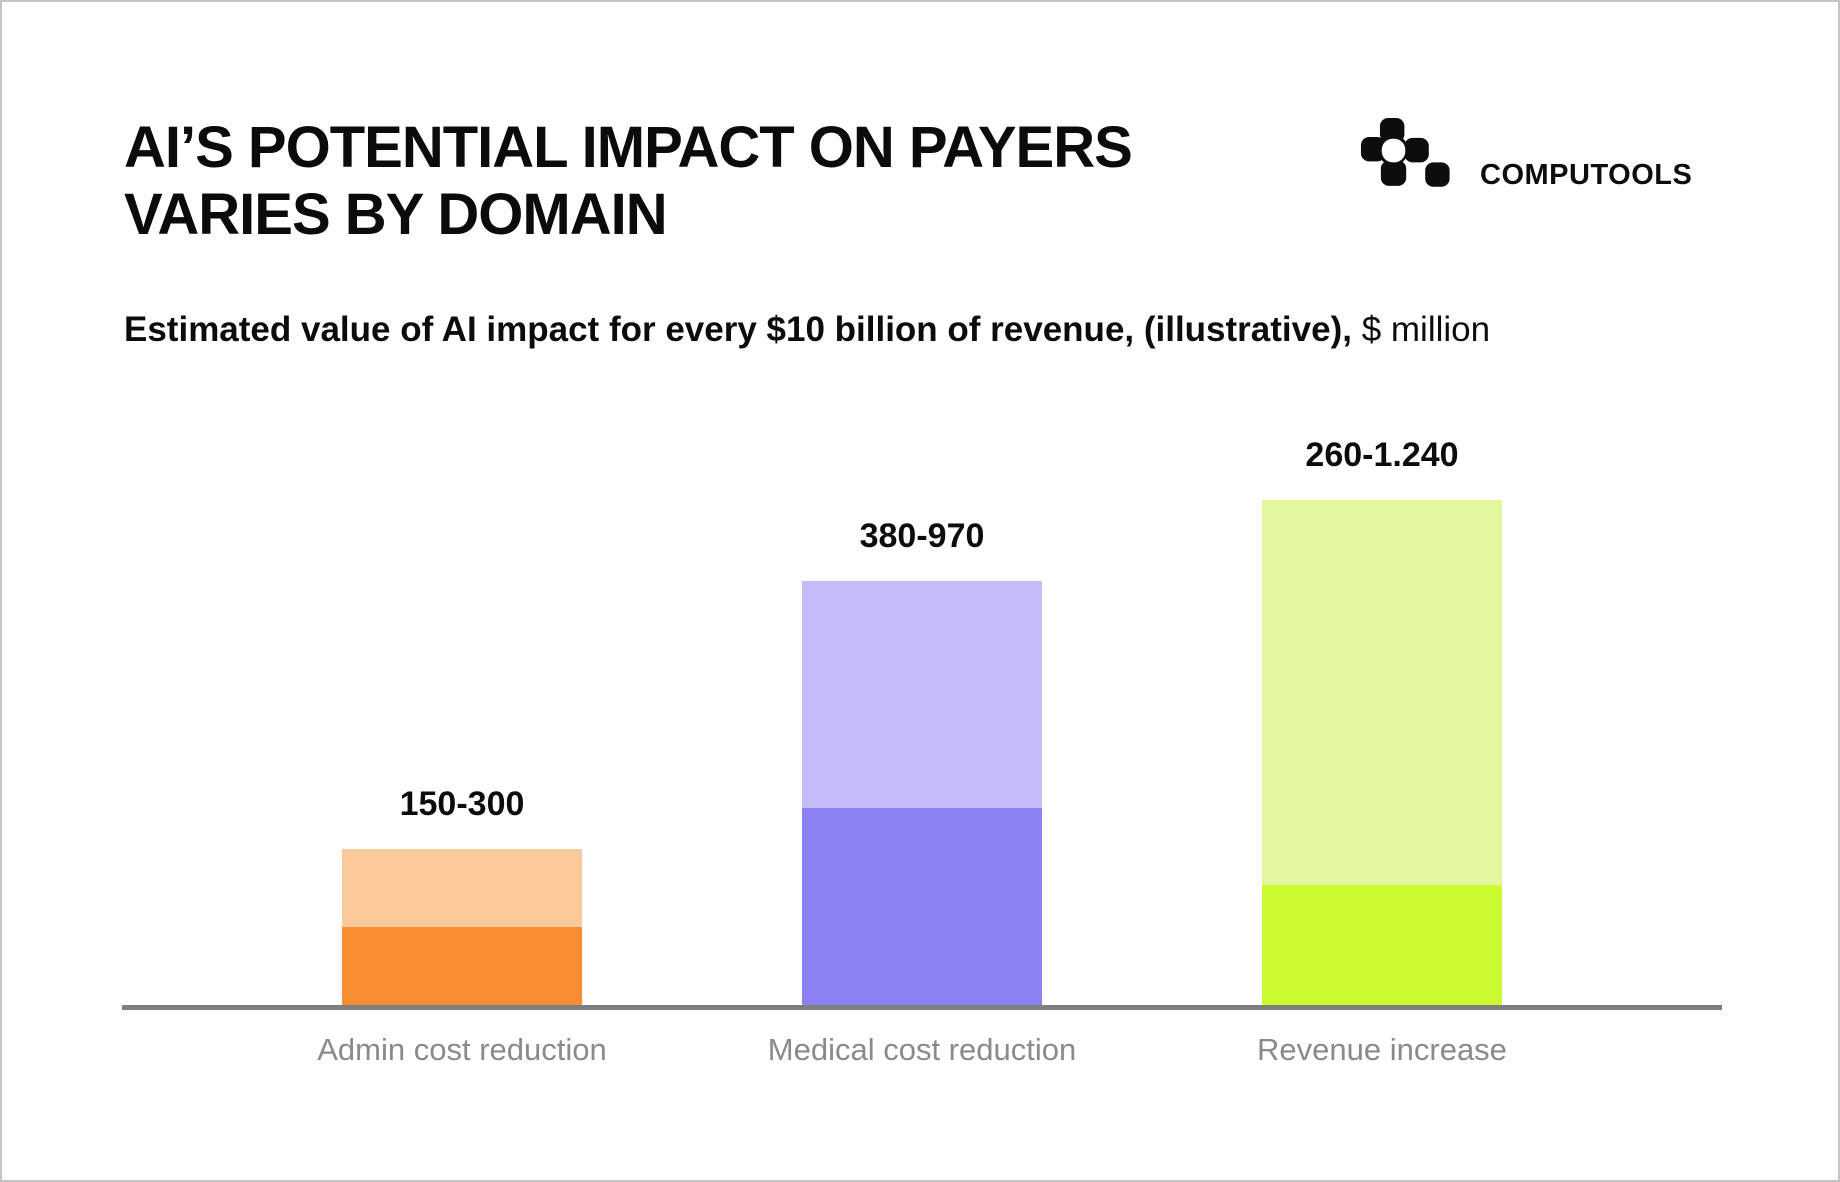  Describe the element at coordinates (1526, 156) in the screenshot. I see `brand-logo: COMPUTOOLS` at that location.